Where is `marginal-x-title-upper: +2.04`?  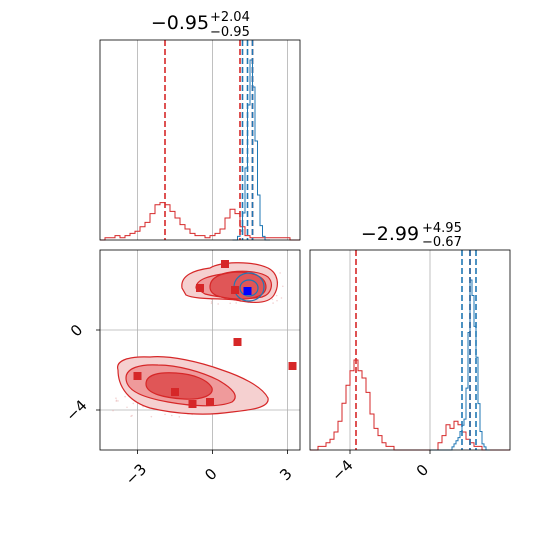 marginal-x-title-upper: +2.04 is located at coordinates (230, 17).